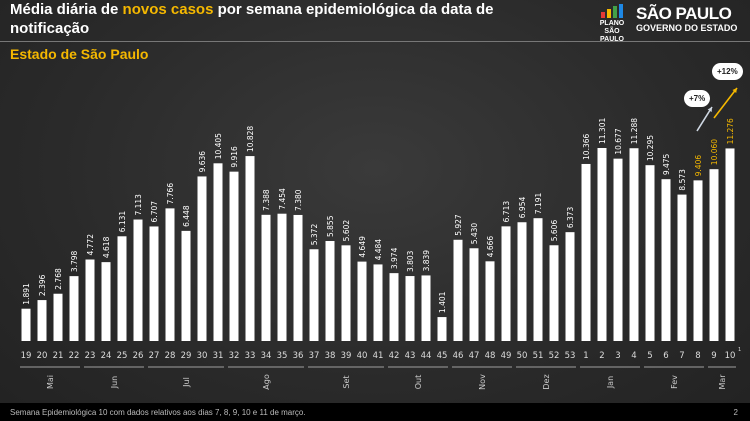 The height and width of the screenshot is (421, 750). What do you see at coordinates (410, 261) in the screenshot?
I see `data-label: 3.803` at bounding box center [410, 261].